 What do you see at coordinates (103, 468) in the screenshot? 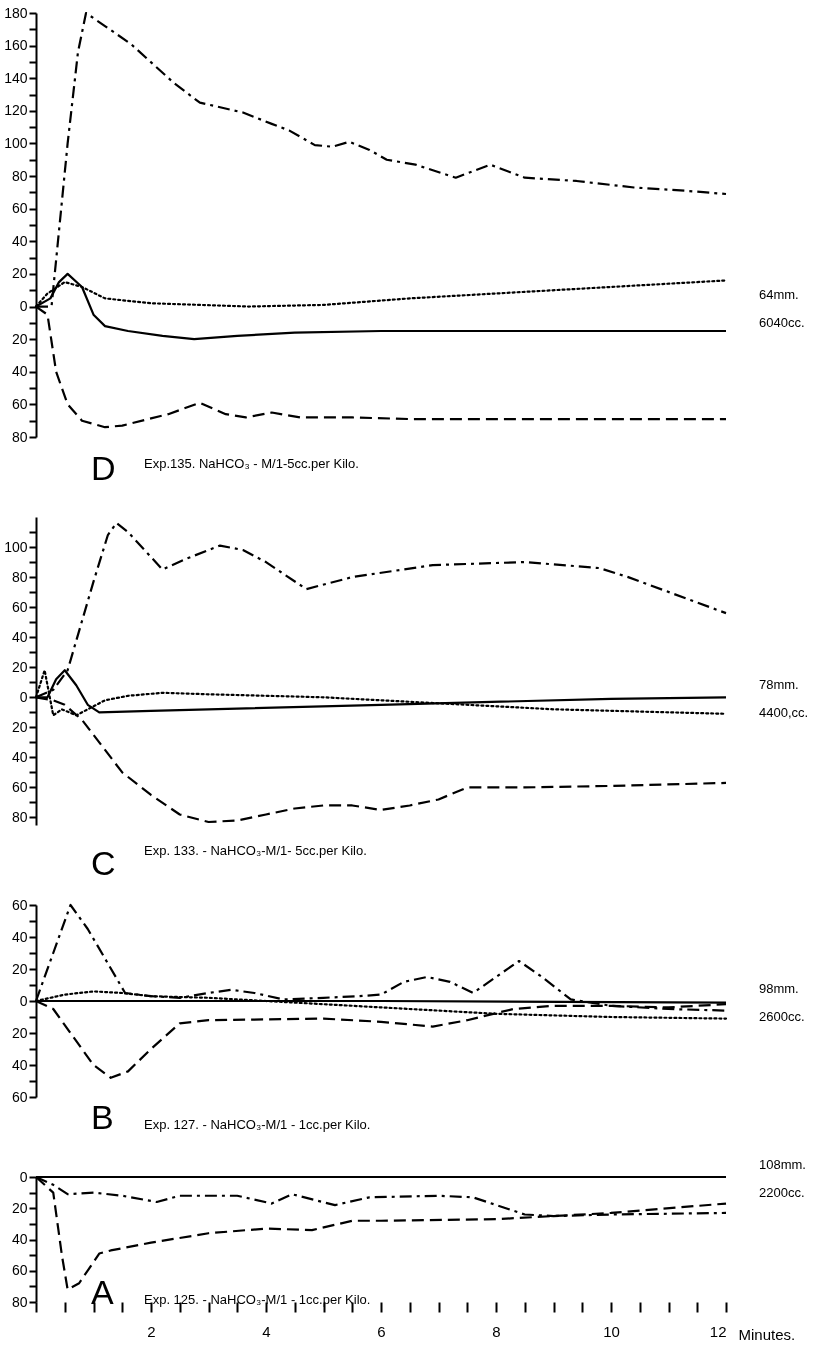
I see `text: D` at bounding box center [103, 468].